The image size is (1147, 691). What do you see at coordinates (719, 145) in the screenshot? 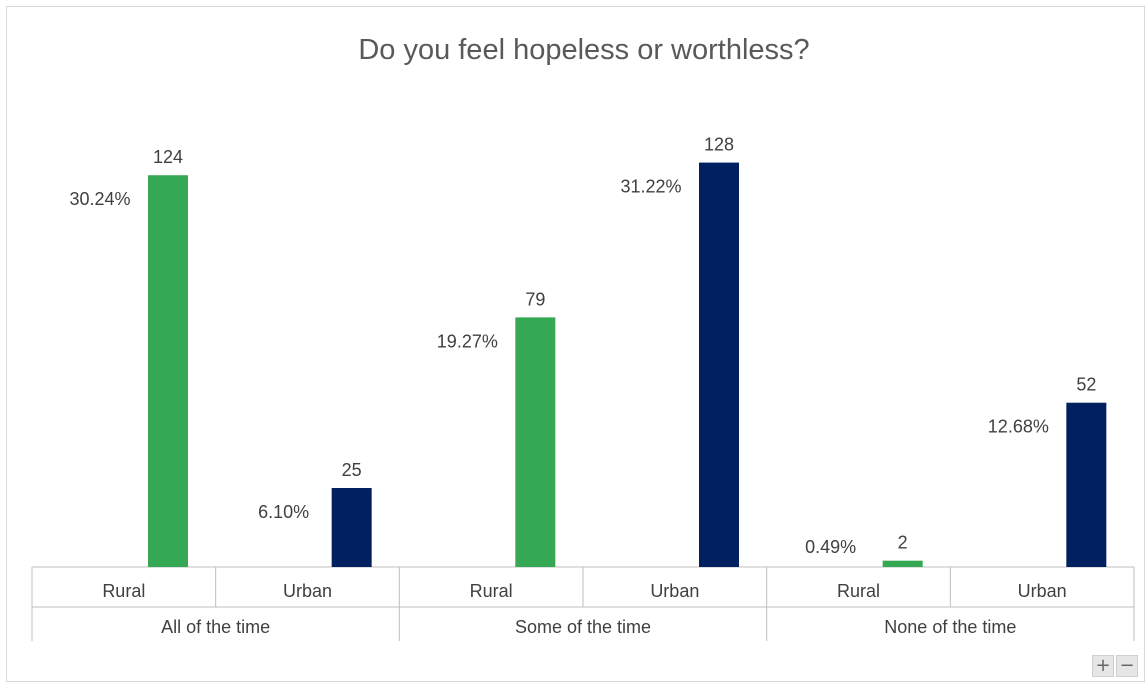
I see `bar-value-label: 128` at bounding box center [719, 145].